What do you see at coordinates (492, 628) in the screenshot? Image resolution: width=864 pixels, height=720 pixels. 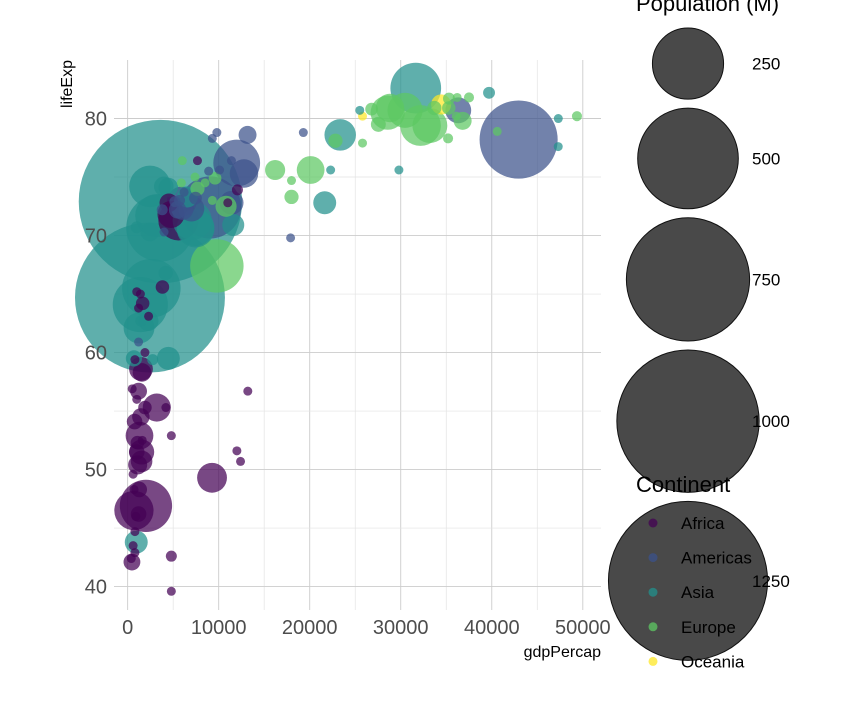 I see `x-tick-label: 40000` at bounding box center [492, 628].